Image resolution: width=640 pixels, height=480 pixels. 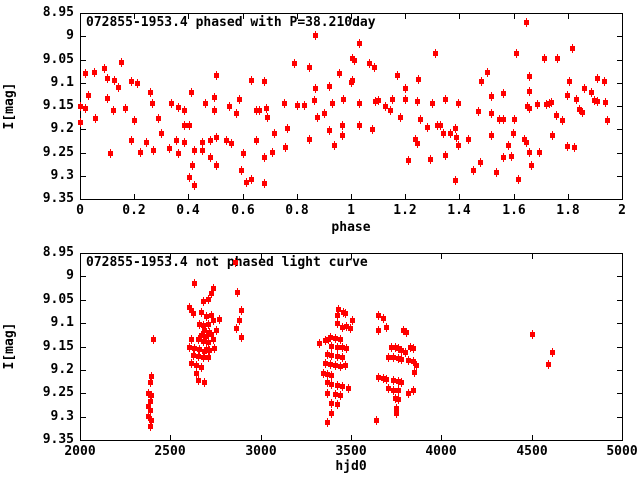 What do you see at coordinates (261, 451) in the screenshot?
I see `x-tick-label: 3000` at bounding box center [261, 451].